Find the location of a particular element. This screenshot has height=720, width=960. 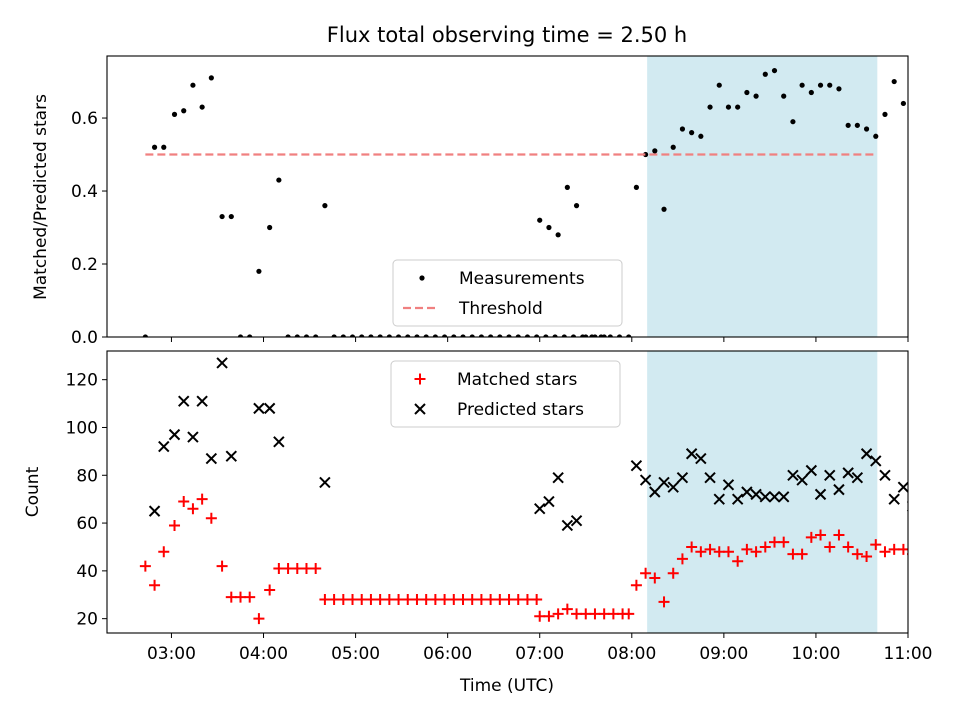

top-y-tick-label: 0.2 is located at coordinates (84, 265).